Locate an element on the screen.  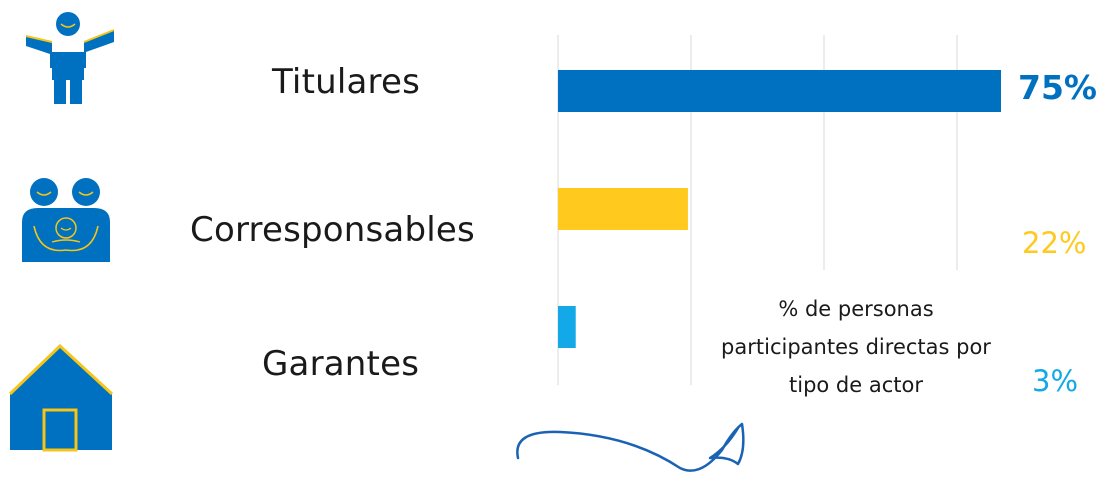
bar-titulares is located at coordinates (779, 91).